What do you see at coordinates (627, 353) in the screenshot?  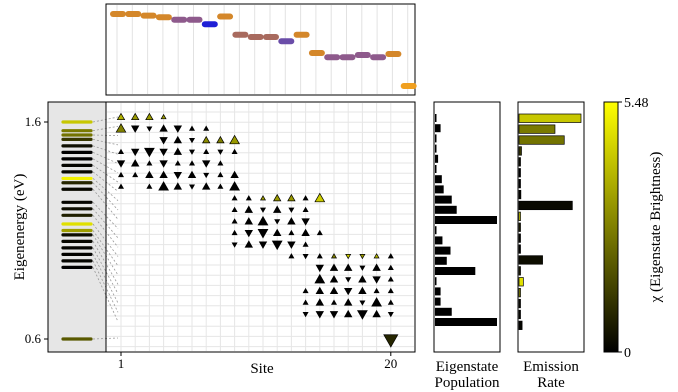 I see `colorbar-min-label: 0` at bounding box center [627, 353].